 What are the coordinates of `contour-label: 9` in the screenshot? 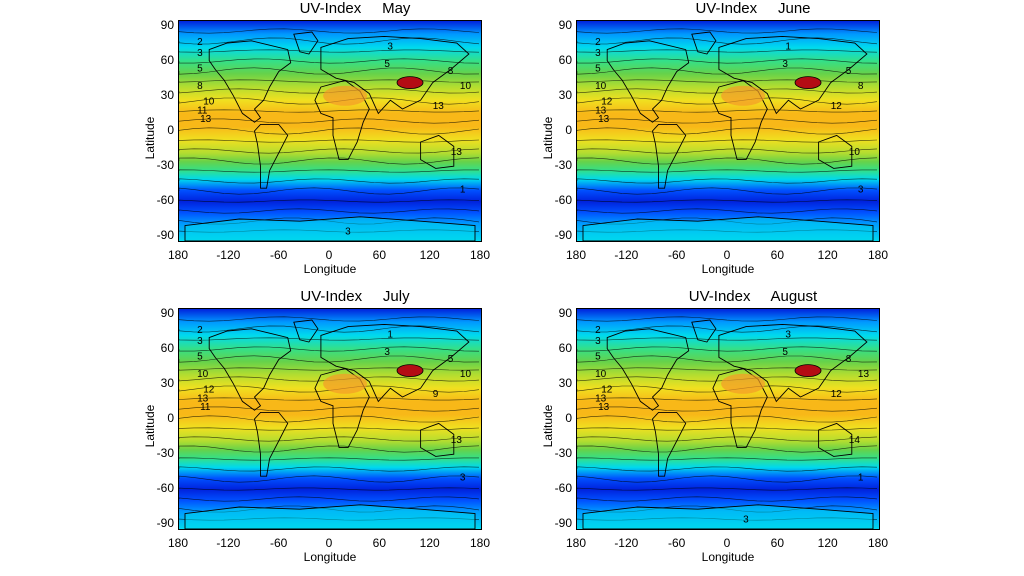 It's located at (436, 394).